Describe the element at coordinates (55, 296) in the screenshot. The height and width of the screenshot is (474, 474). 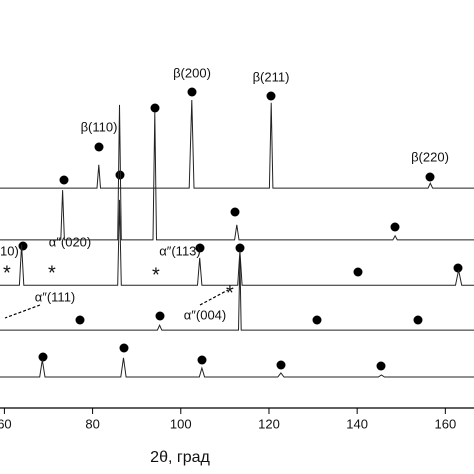
I see `annotation: α″(111)` at that location.